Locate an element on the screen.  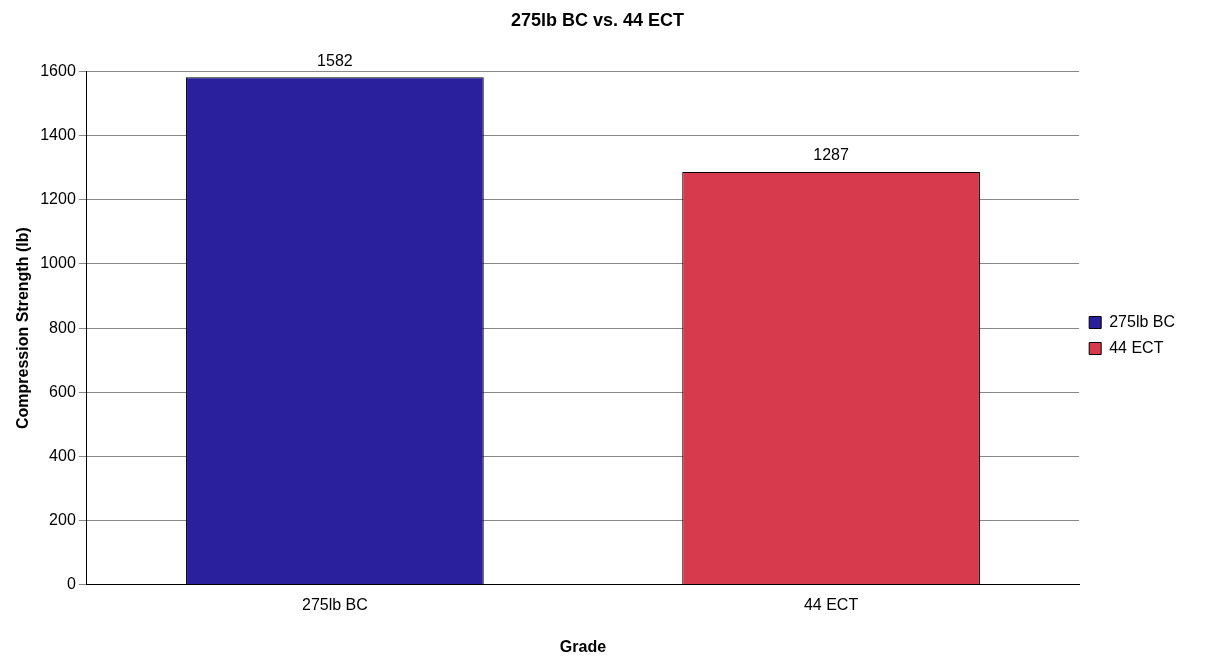
y-tick-label: 1400 is located at coordinates (58, 135).